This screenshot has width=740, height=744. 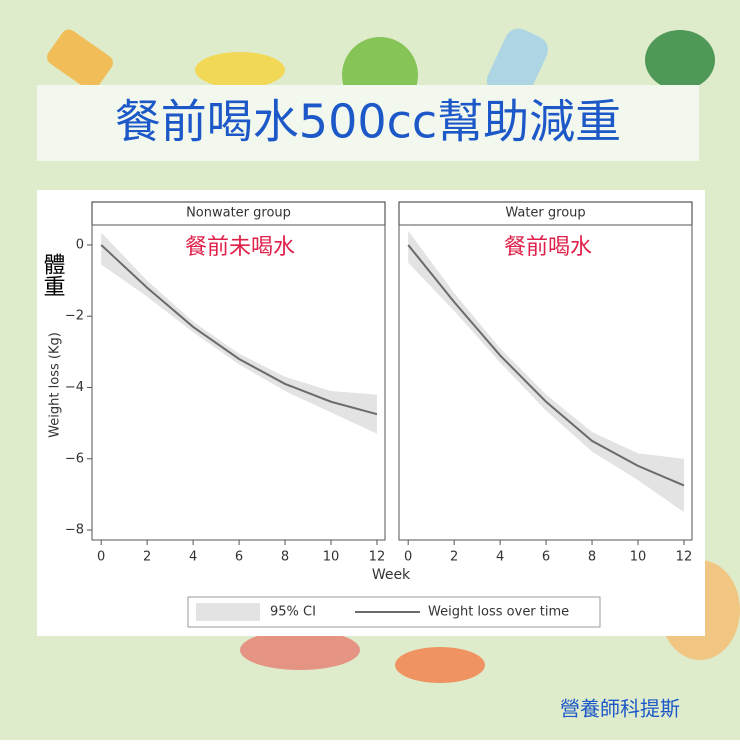 I want to click on y-tick-label: −6, so click(x=74, y=458).